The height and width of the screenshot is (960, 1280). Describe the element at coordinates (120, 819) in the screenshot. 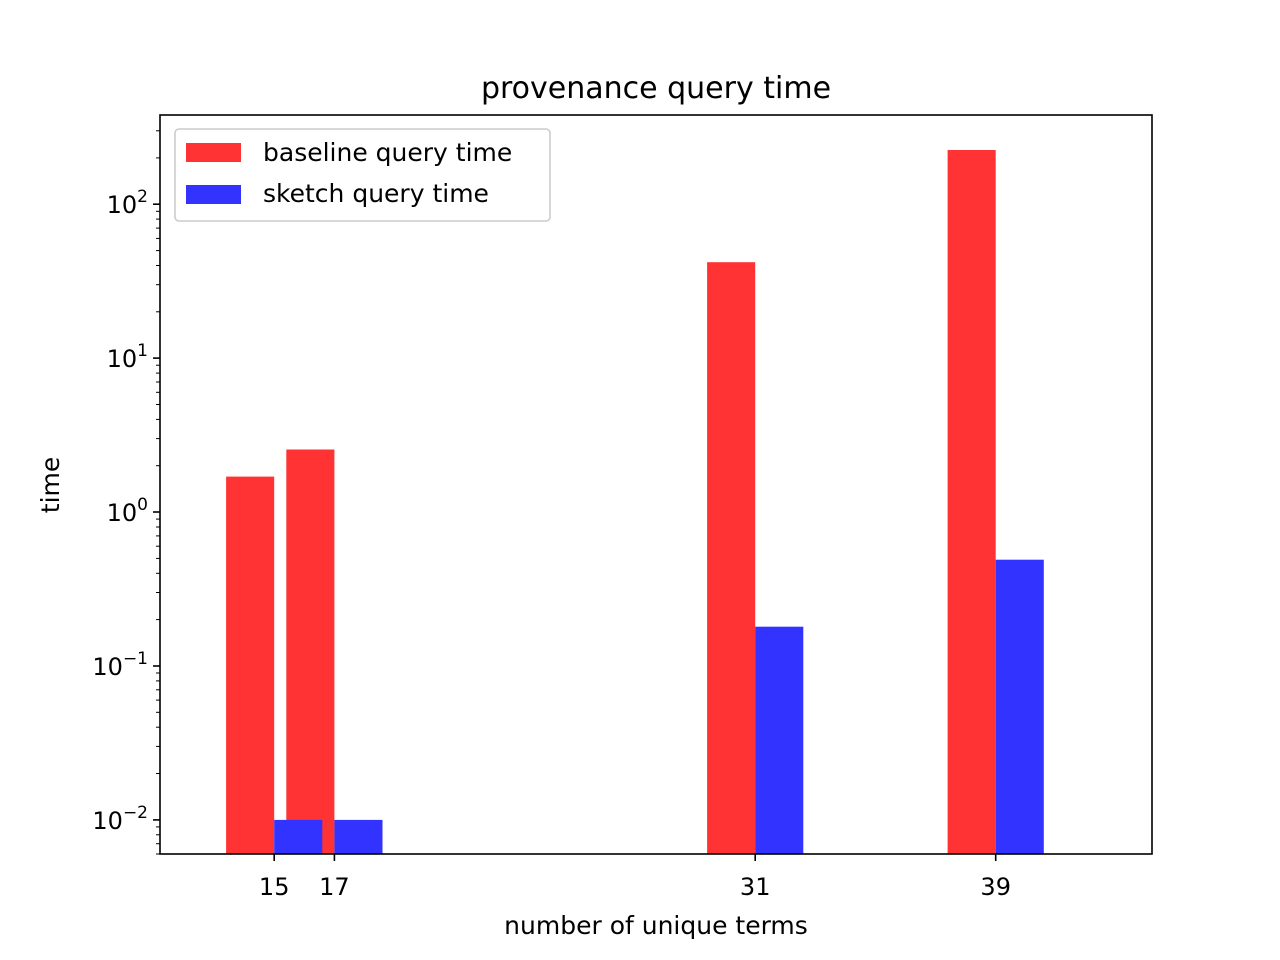

I see `y-tick-label: 10⁻²` at that location.